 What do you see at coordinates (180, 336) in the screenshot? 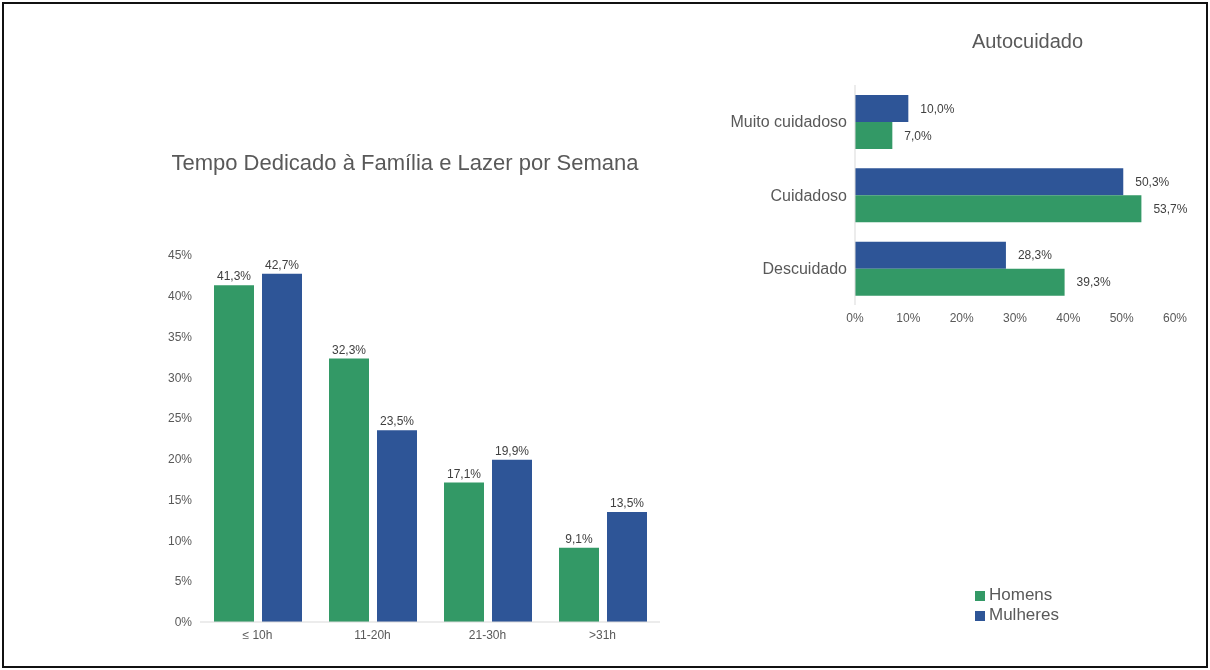
I see `y-tick-label: 35%` at bounding box center [180, 336].